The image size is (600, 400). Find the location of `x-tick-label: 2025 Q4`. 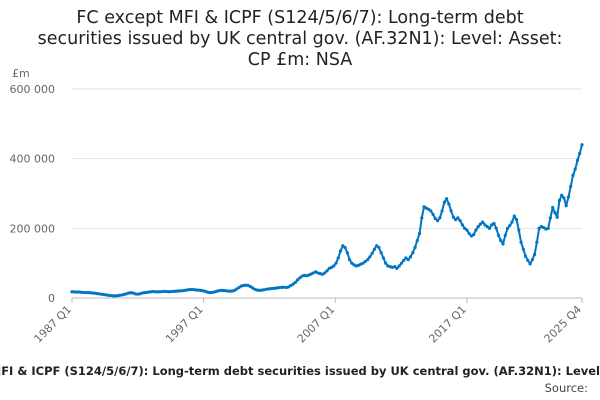

x-tick-label: 2025 Q4 is located at coordinates (563, 324).